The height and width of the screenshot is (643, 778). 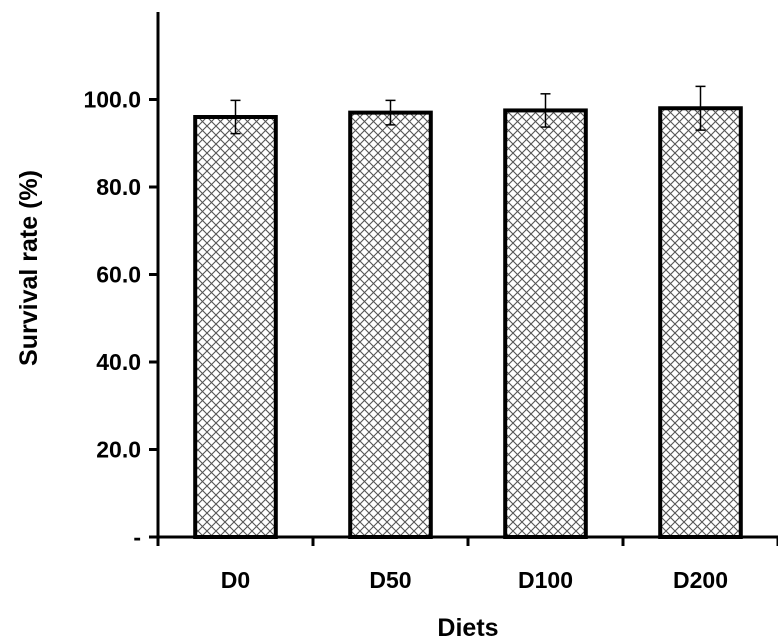 I want to click on bar-d200, so click(x=700, y=322).